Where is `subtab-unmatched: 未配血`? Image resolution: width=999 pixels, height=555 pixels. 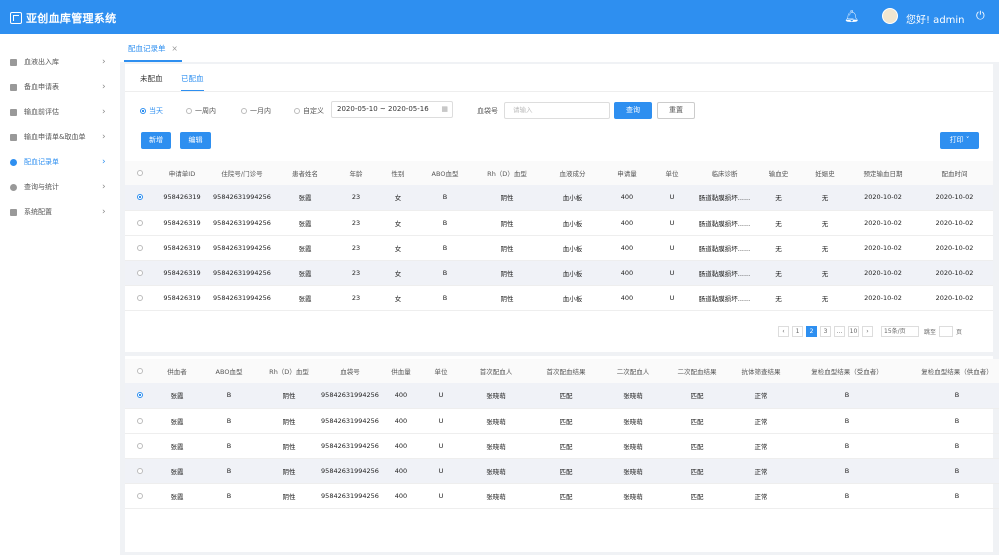
subtab-unmatched: 未配血 is located at coordinates (151, 78).